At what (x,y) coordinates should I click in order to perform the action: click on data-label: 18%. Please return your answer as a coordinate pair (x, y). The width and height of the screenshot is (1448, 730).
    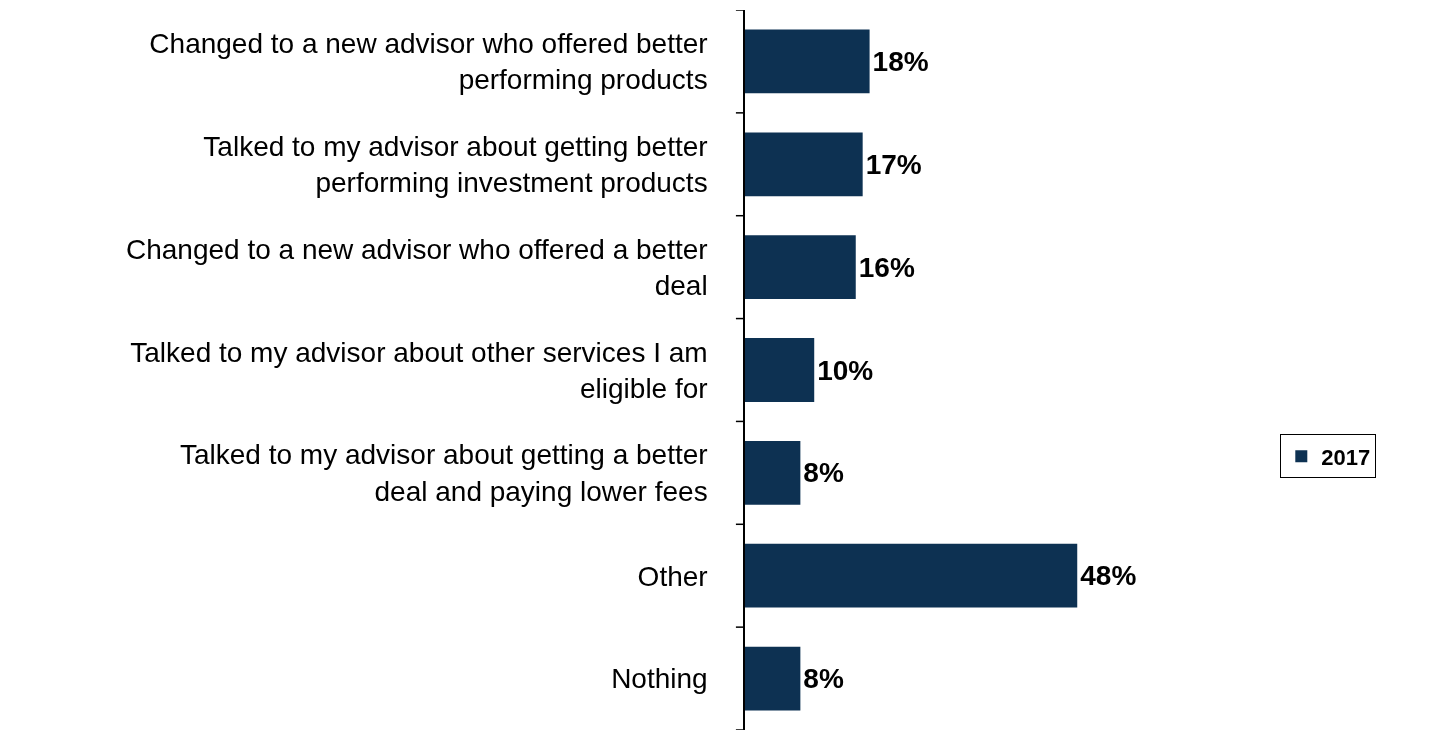
    Looking at the image, I should click on (900, 61).